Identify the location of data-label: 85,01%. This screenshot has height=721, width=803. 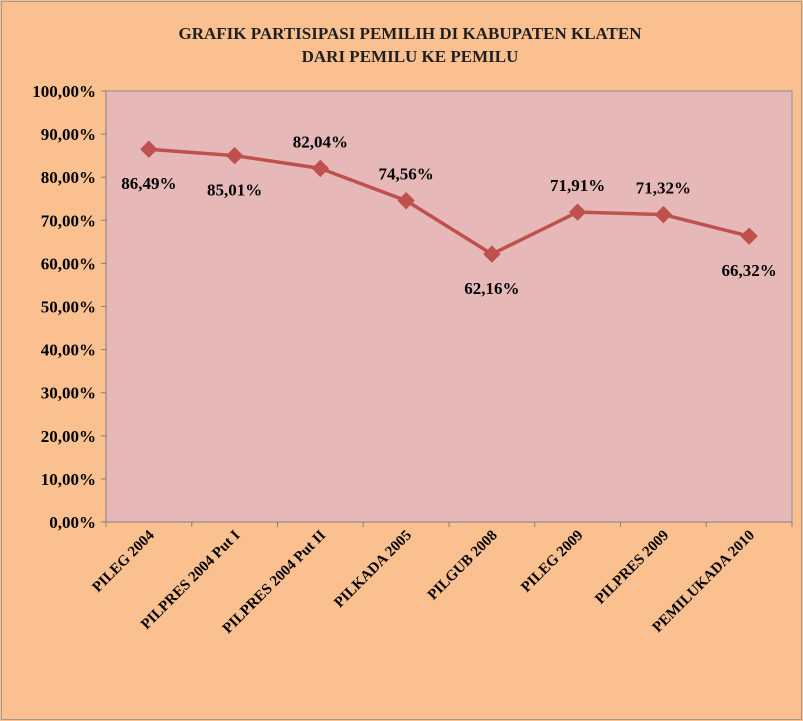
(234, 190).